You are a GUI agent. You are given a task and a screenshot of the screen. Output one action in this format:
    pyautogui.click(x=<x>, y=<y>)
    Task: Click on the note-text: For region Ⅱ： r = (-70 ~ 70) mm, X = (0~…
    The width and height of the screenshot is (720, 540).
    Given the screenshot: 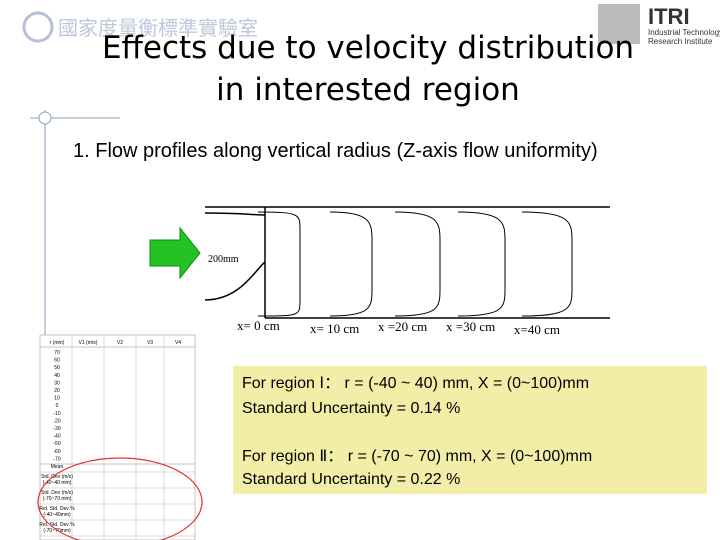 What is the action you would take?
    pyautogui.click(x=417, y=456)
    